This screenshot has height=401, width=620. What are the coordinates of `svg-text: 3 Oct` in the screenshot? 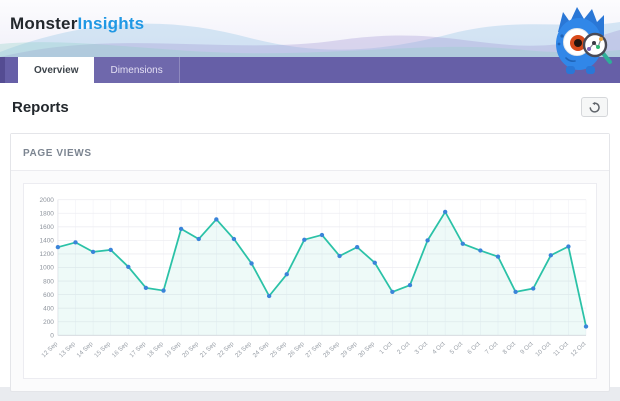 It's located at (421, 347).